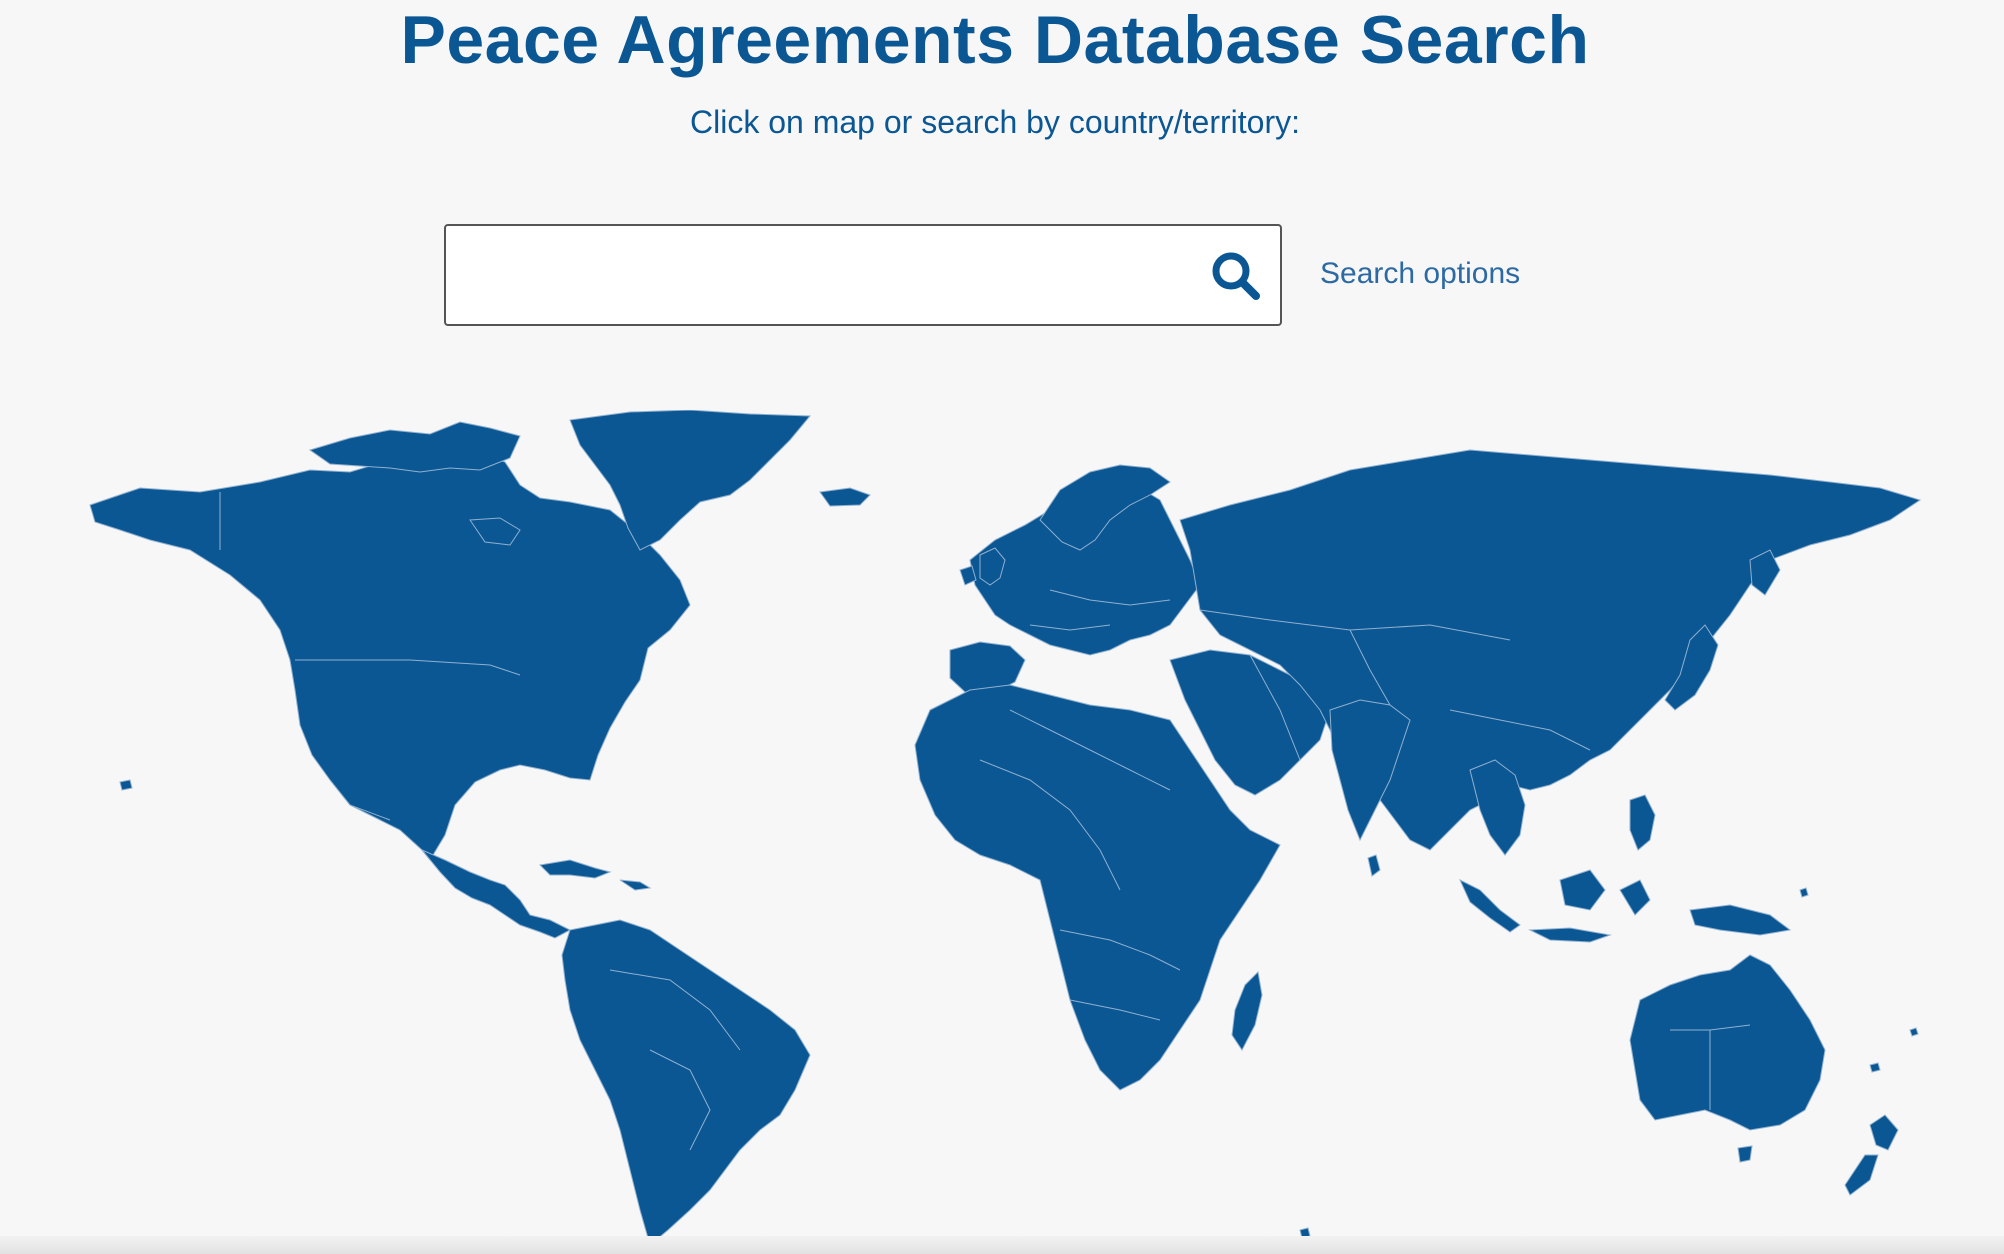 This screenshot has width=2004, height=1254. I want to click on map-region-greenland, so click(690, 480).